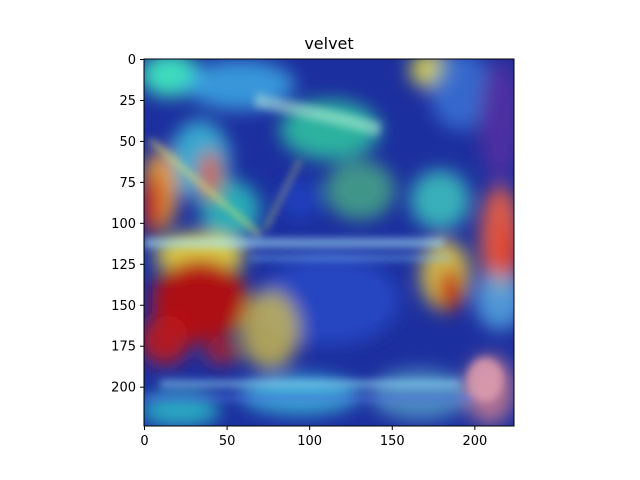 The width and height of the screenshot is (640, 480). Describe the element at coordinates (123, 224) in the screenshot. I see `y-tick-label: 100` at that location.